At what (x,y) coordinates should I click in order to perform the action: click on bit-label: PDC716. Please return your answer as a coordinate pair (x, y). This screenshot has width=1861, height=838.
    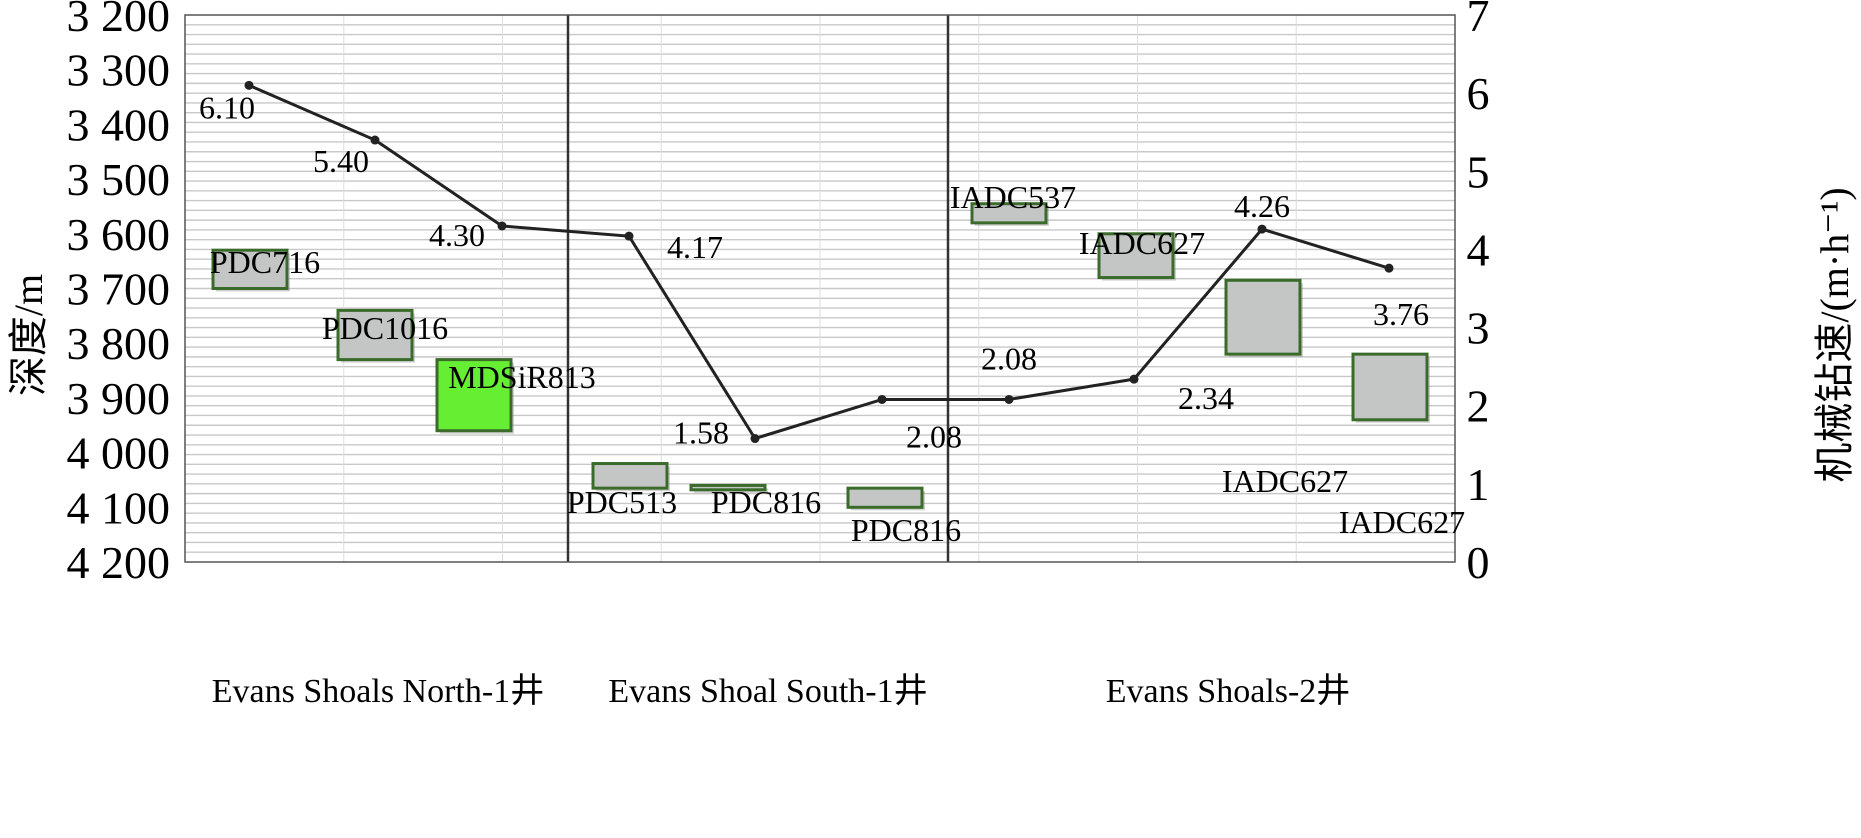
    Looking at the image, I should click on (265, 262).